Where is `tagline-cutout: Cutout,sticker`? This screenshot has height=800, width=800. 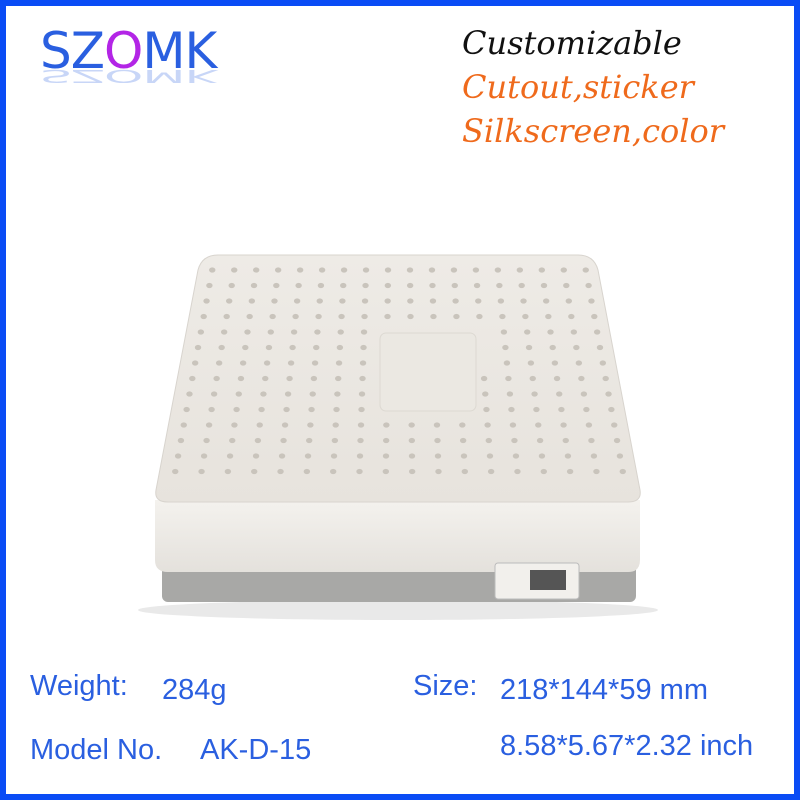
tagline-cutout: Cutout,sticker is located at coordinates (578, 87).